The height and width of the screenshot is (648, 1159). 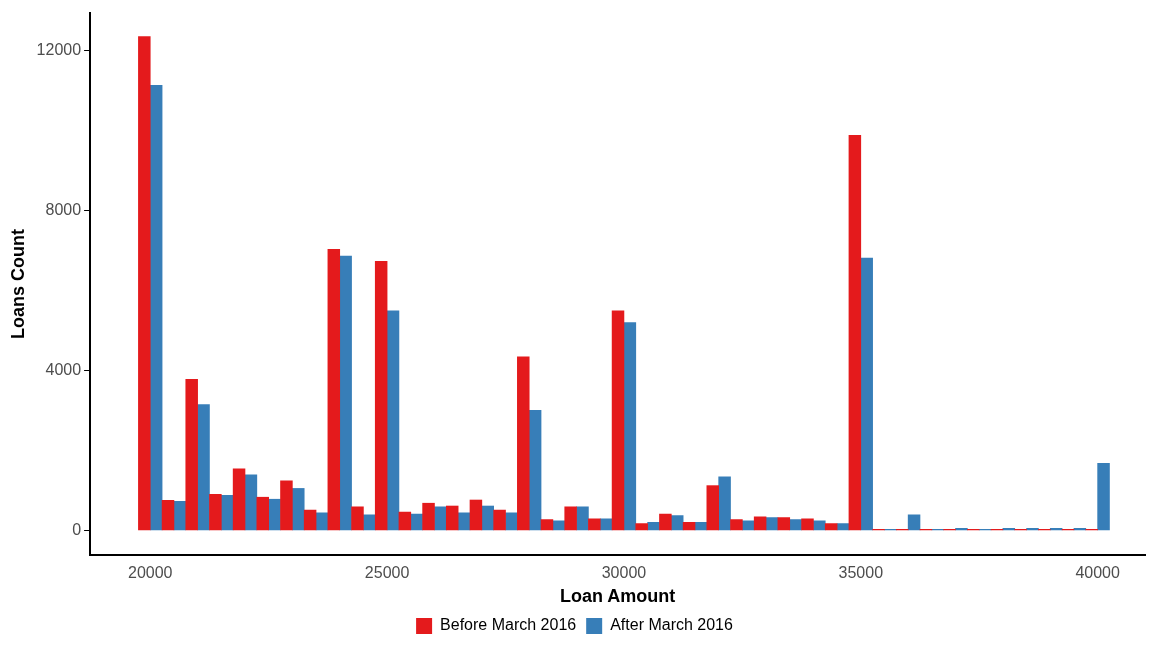 What do you see at coordinates (17, 283) in the screenshot?
I see `y-axis-title: Loans Count` at bounding box center [17, 283].